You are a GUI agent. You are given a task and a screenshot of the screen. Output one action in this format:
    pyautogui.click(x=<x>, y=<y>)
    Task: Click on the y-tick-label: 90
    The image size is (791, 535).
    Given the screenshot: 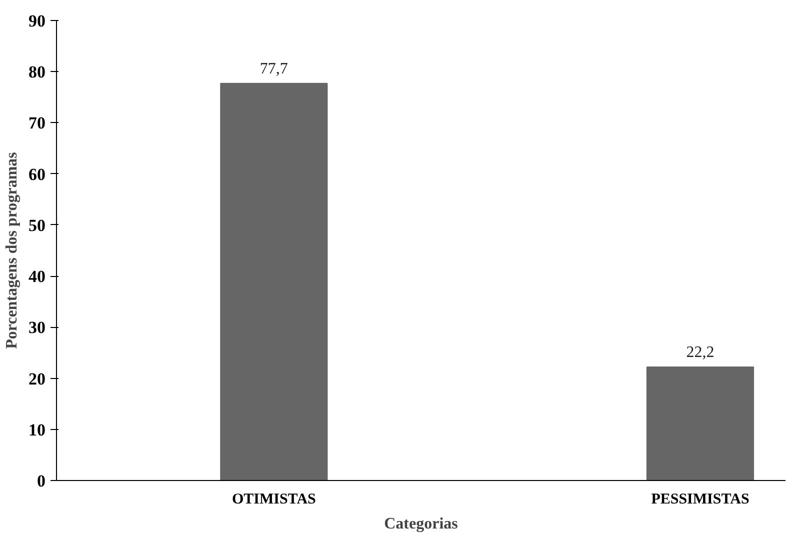 What is the action you would take?
    pyautogui.click(x=37, y=21)
    